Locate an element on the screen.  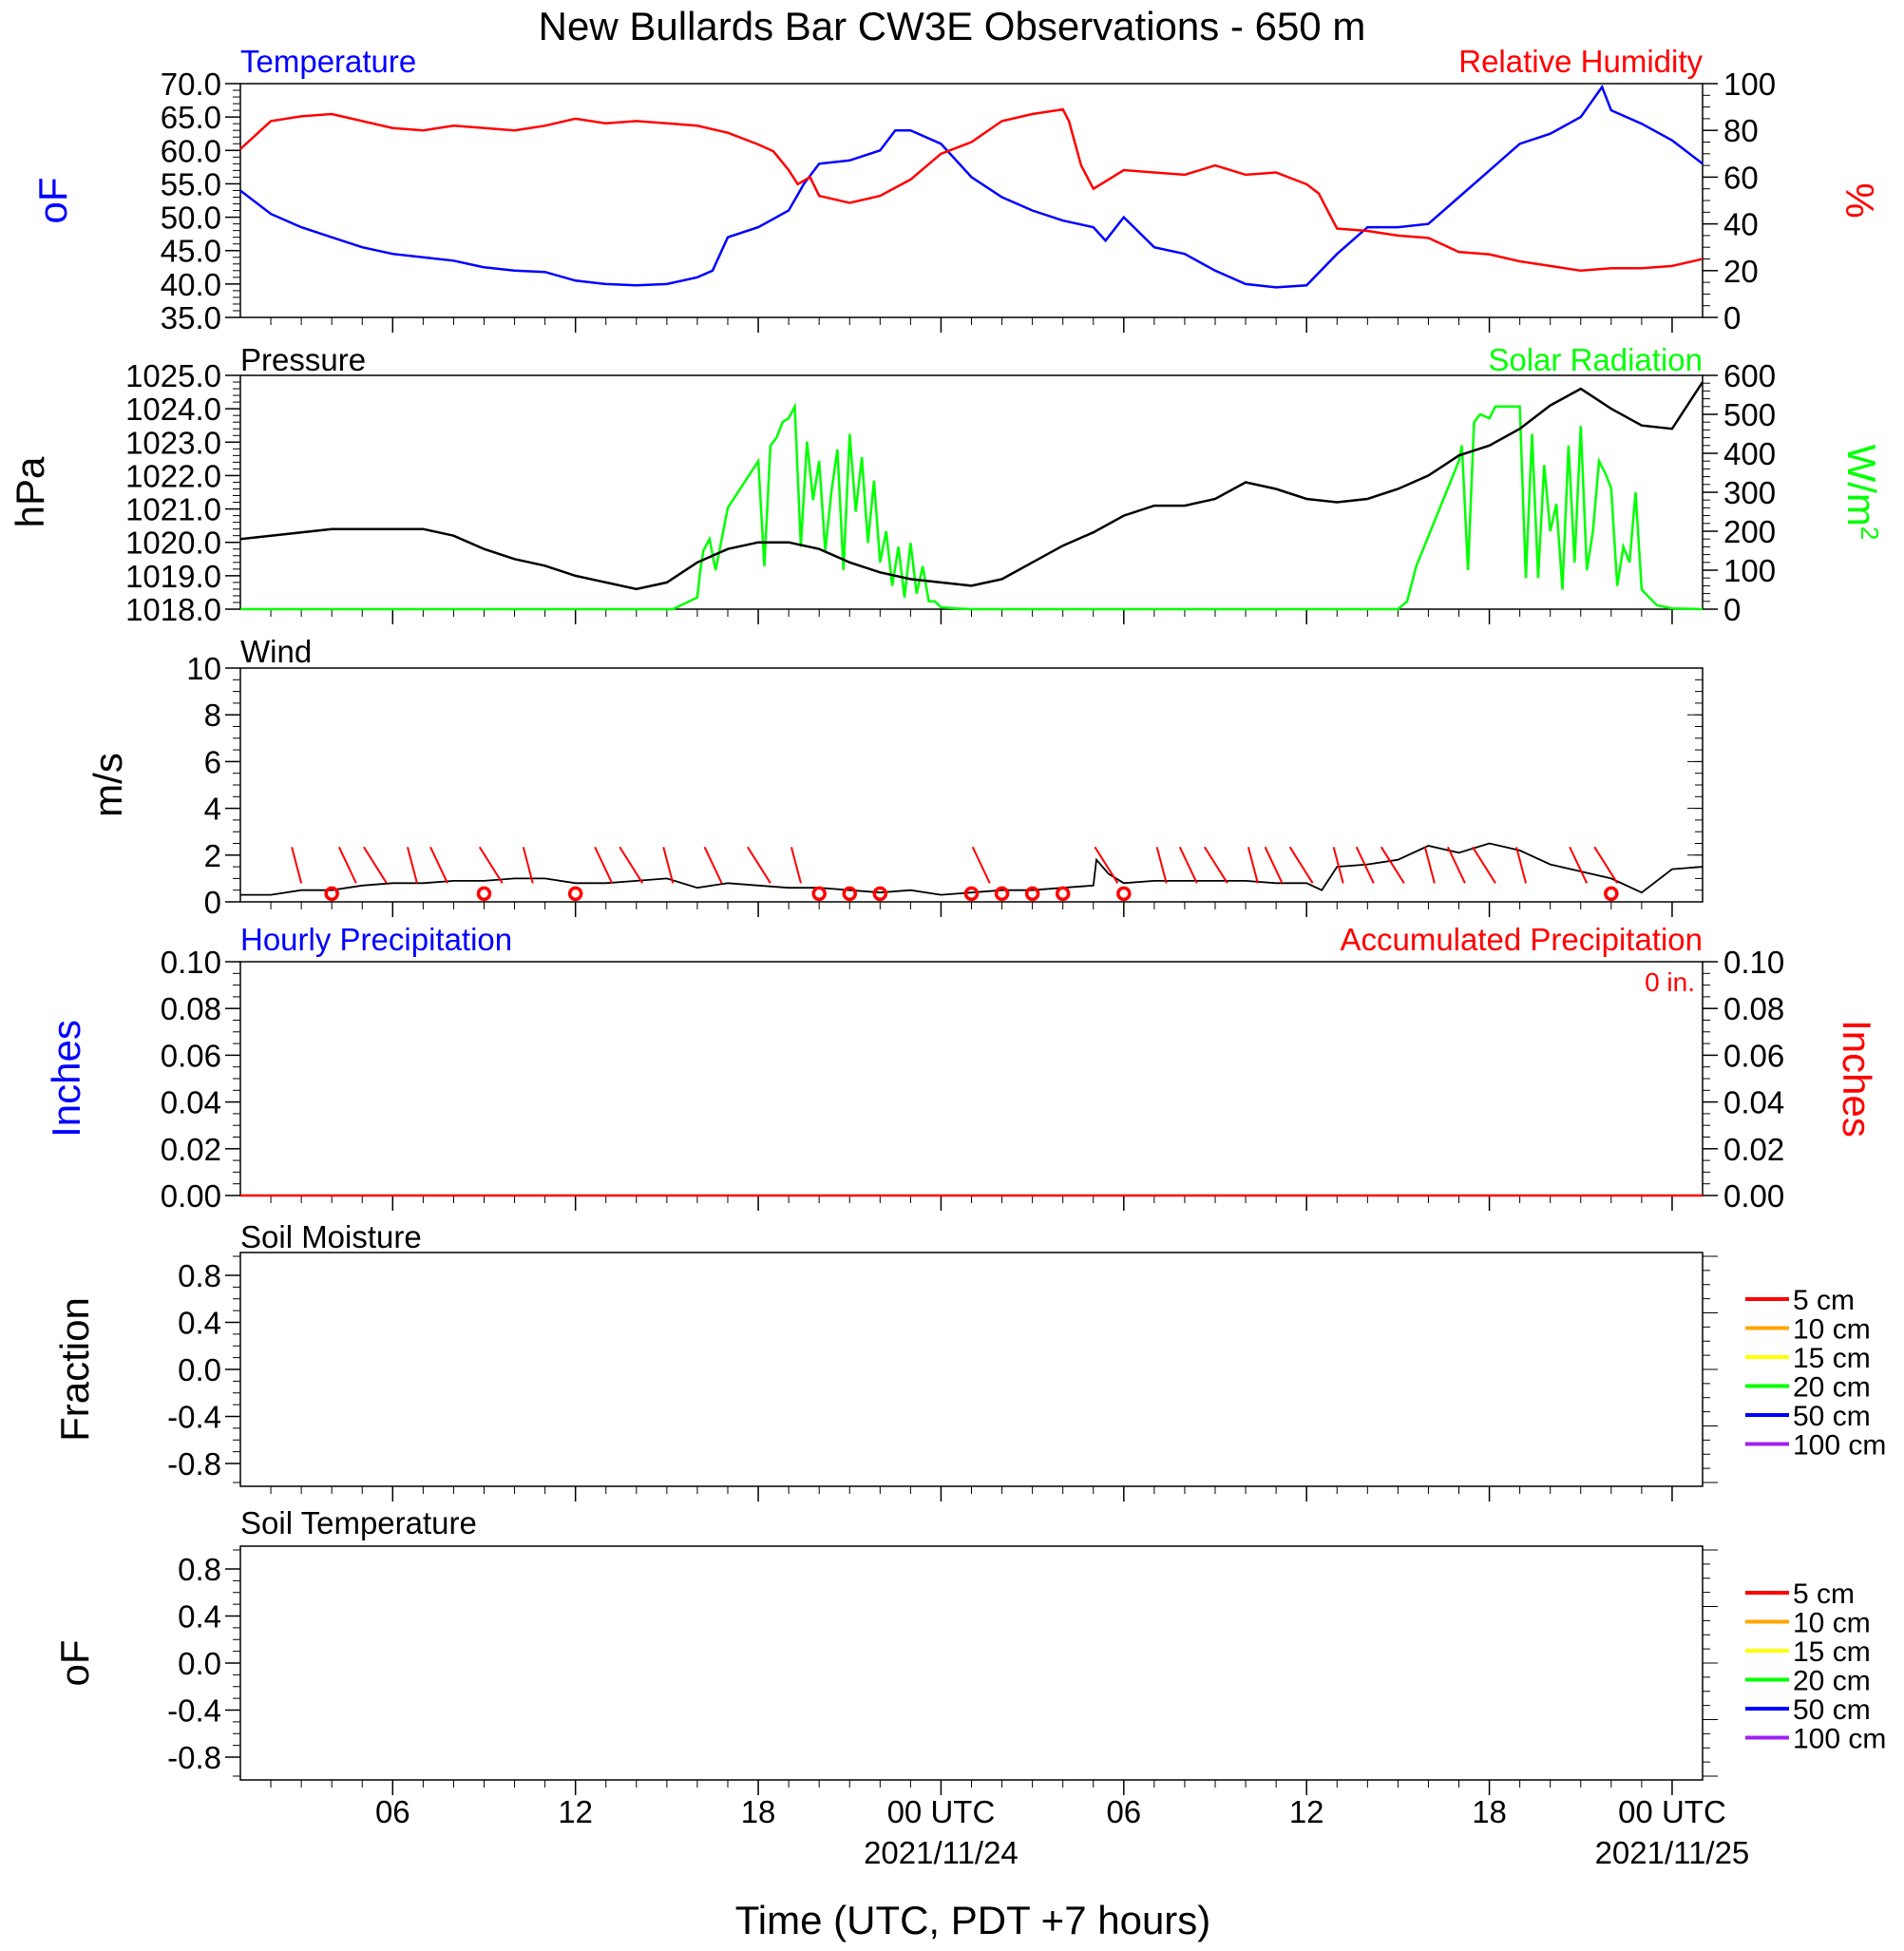
y-tick-label: 8 is located at coordinates (213, 715).